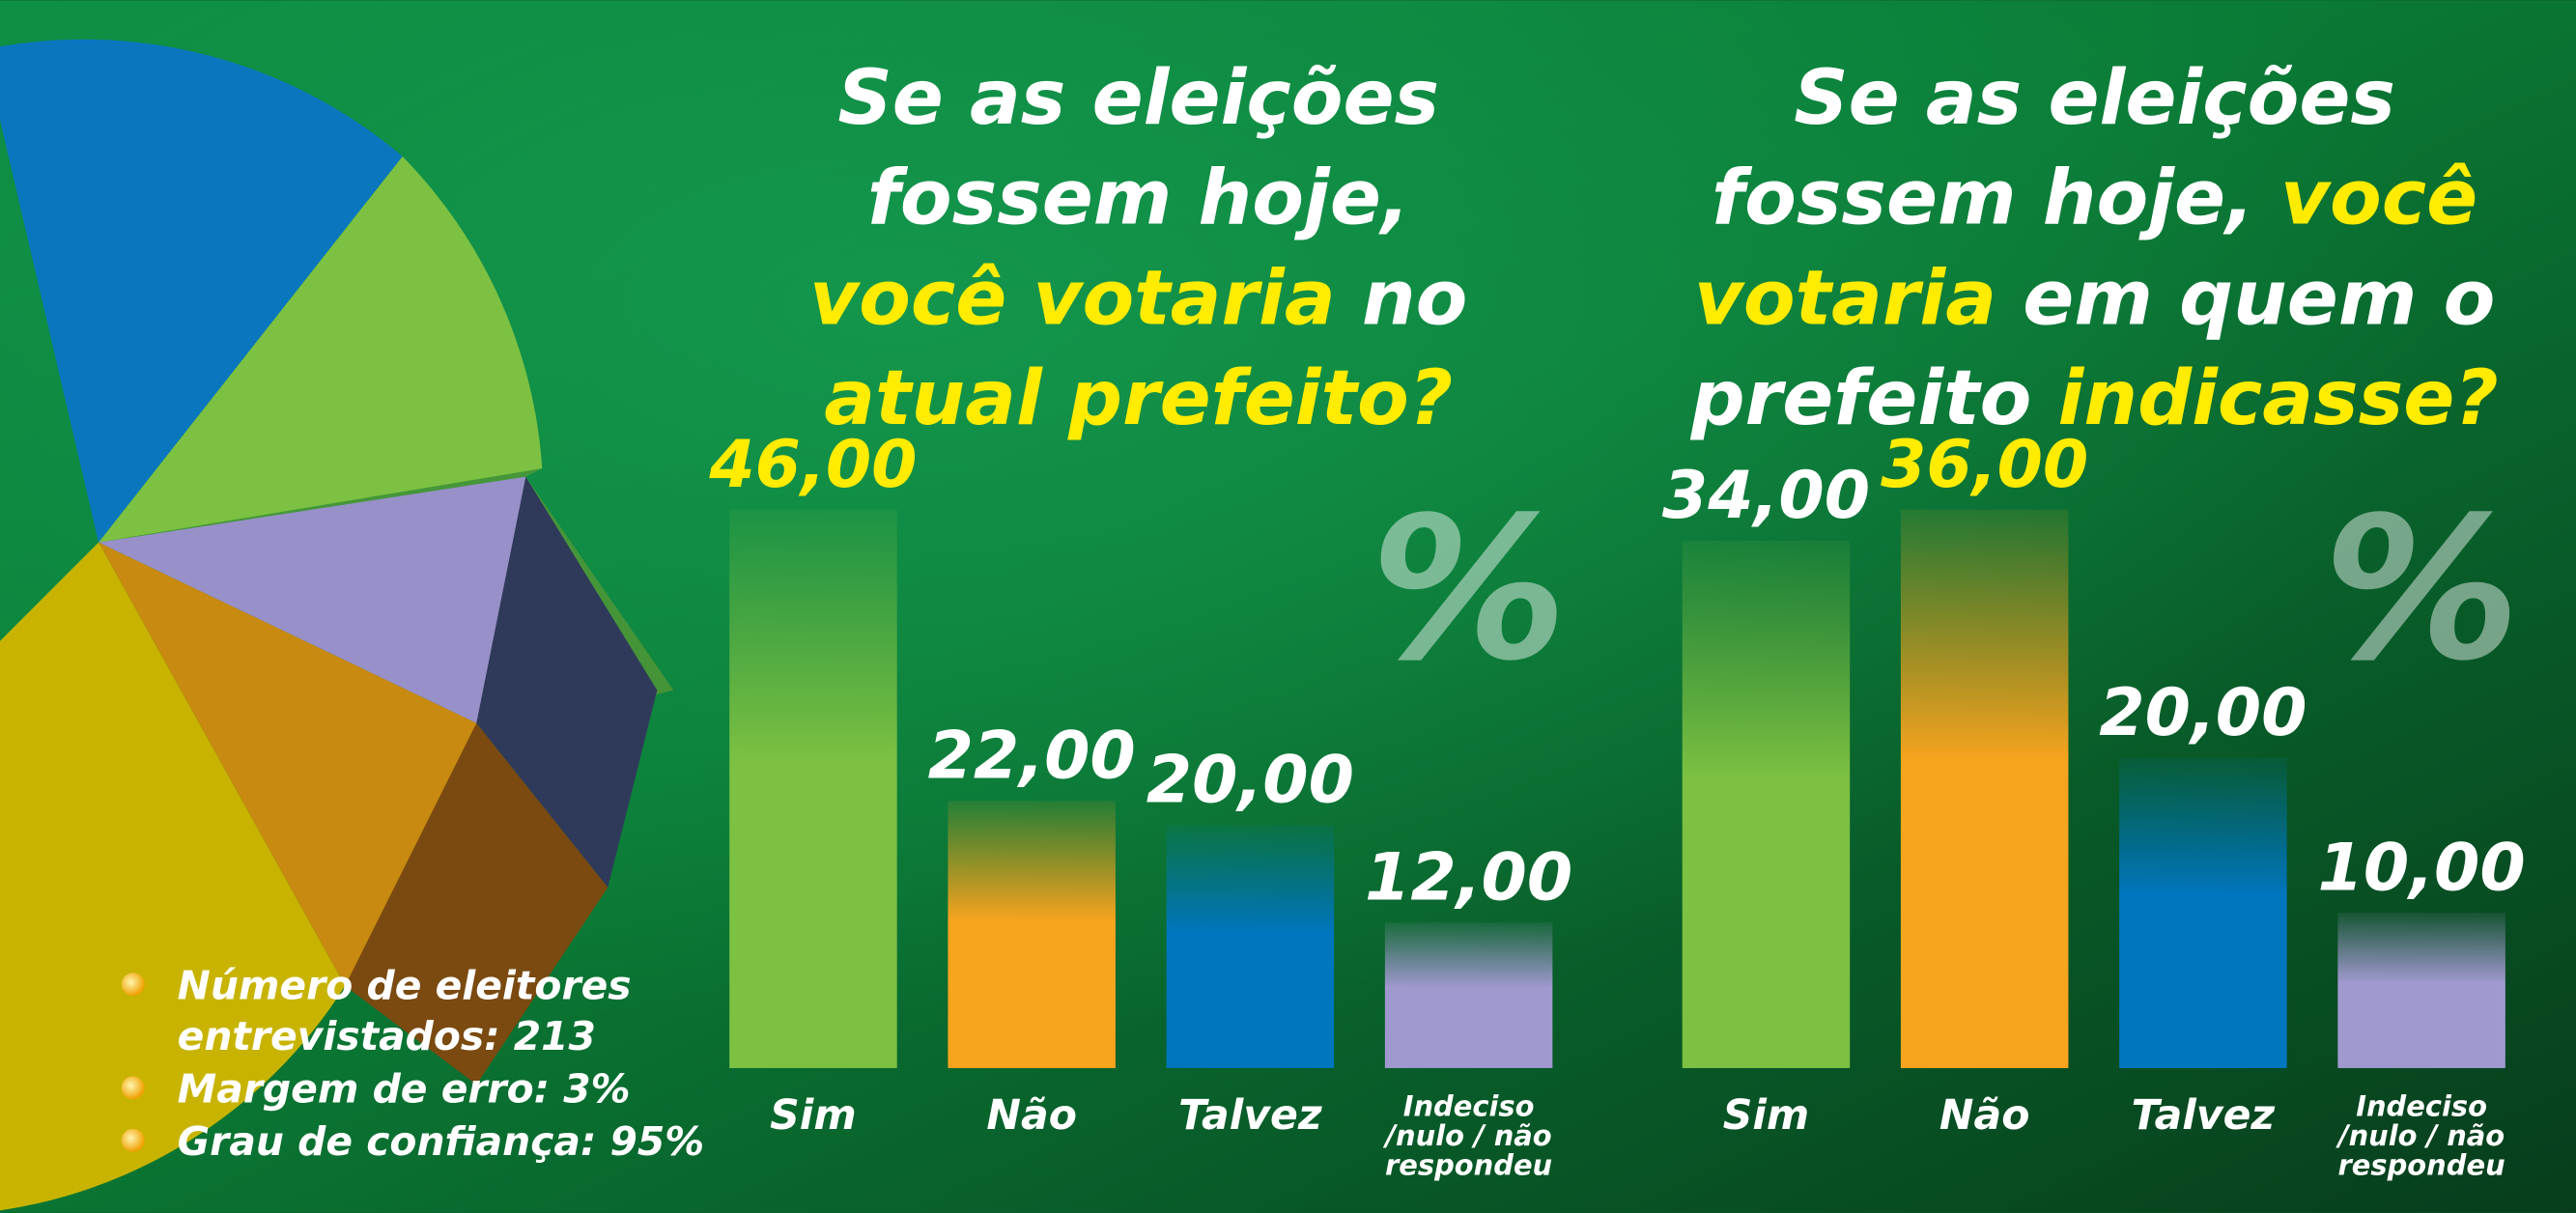 The width and height of the screenshot is (2576, 1213). Describe the element at coordinates (404, 1090) in the screenshot. I see `note-text: Margem de erro: 3%` at that location.